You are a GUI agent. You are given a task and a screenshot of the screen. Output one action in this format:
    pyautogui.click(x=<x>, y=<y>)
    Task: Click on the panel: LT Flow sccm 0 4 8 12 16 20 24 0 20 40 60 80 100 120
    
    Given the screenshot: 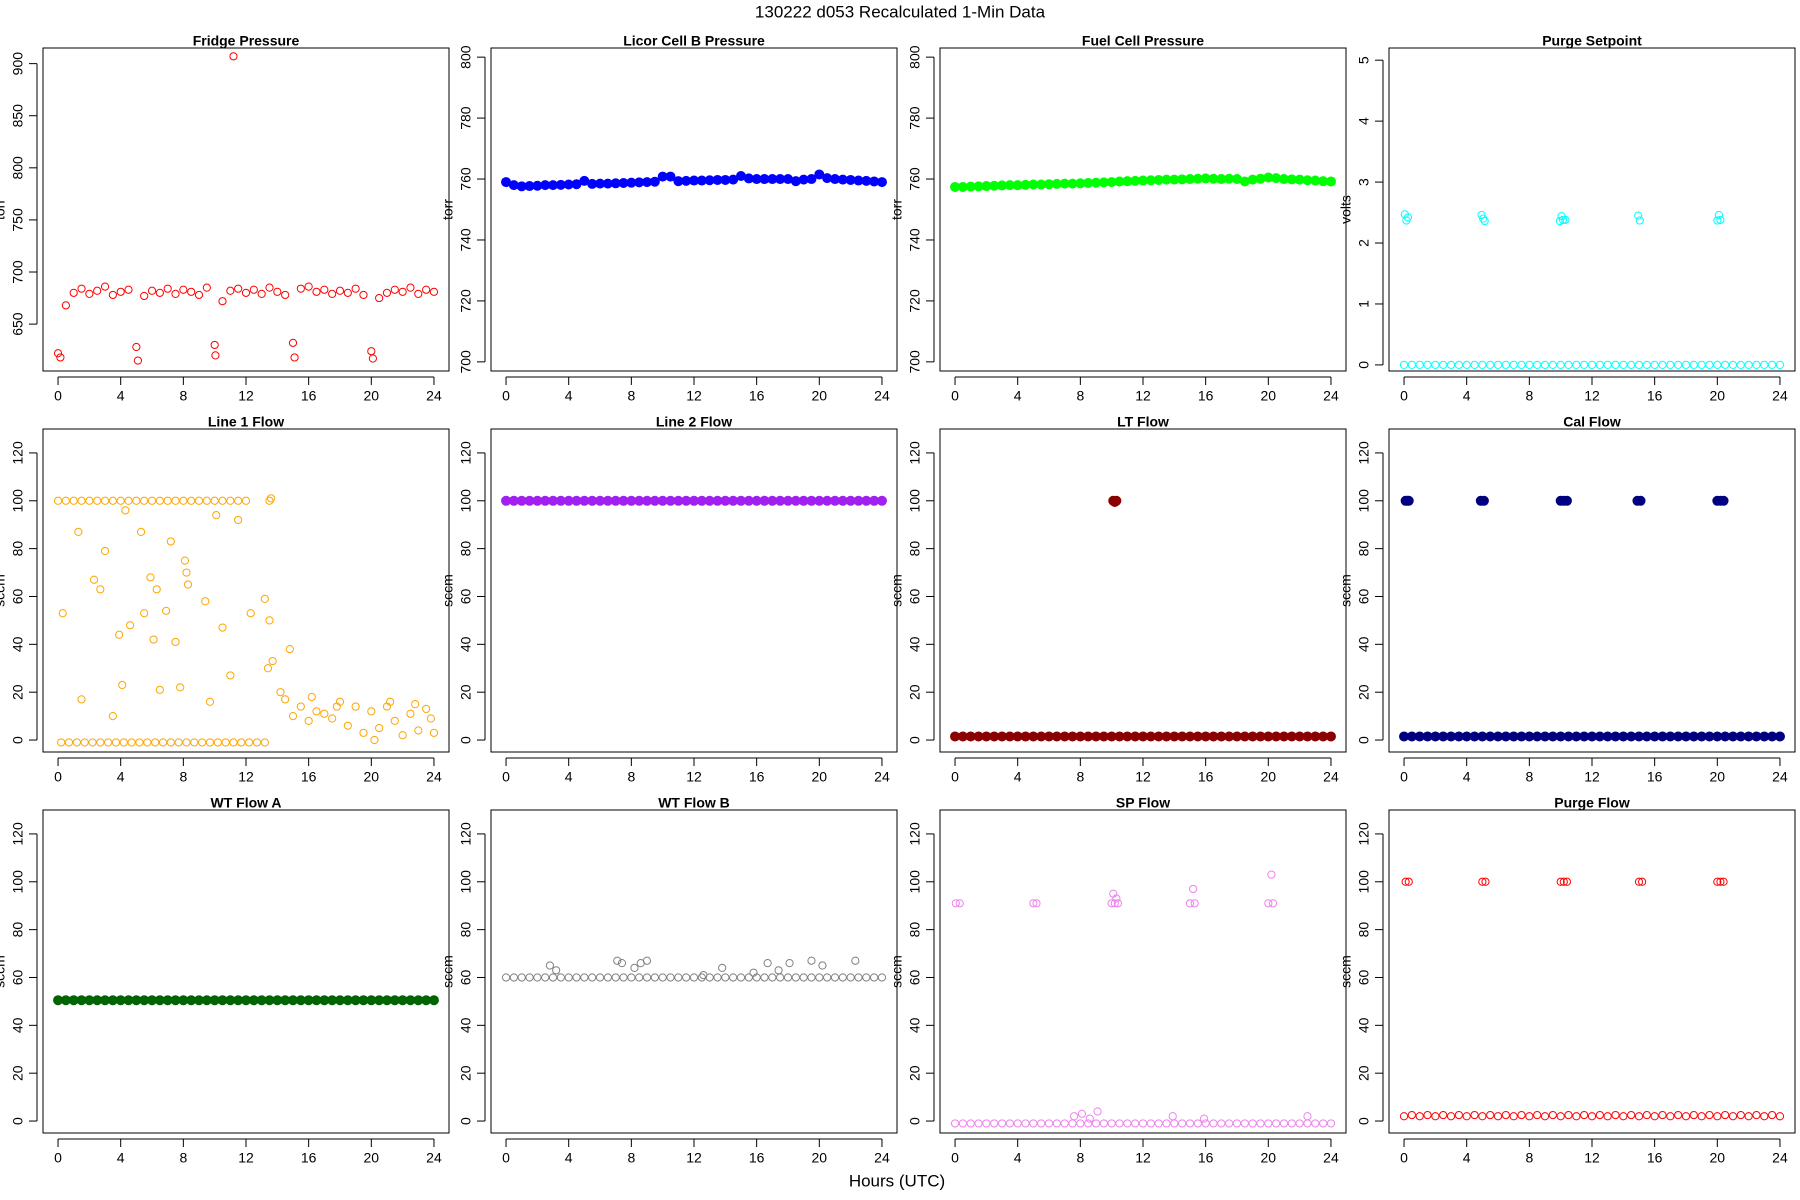 What is the action you would take?
    pyautogui.click(x=1118, y=599)
    